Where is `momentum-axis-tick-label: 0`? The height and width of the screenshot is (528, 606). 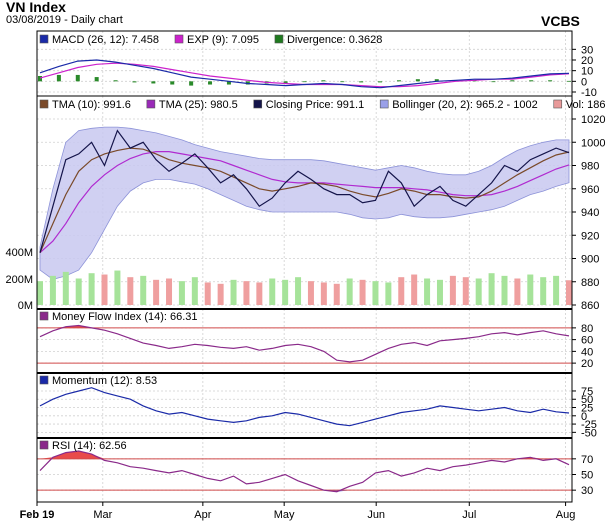 momentum-axis-tick-label: 0 is located at coordinates (584, 417).